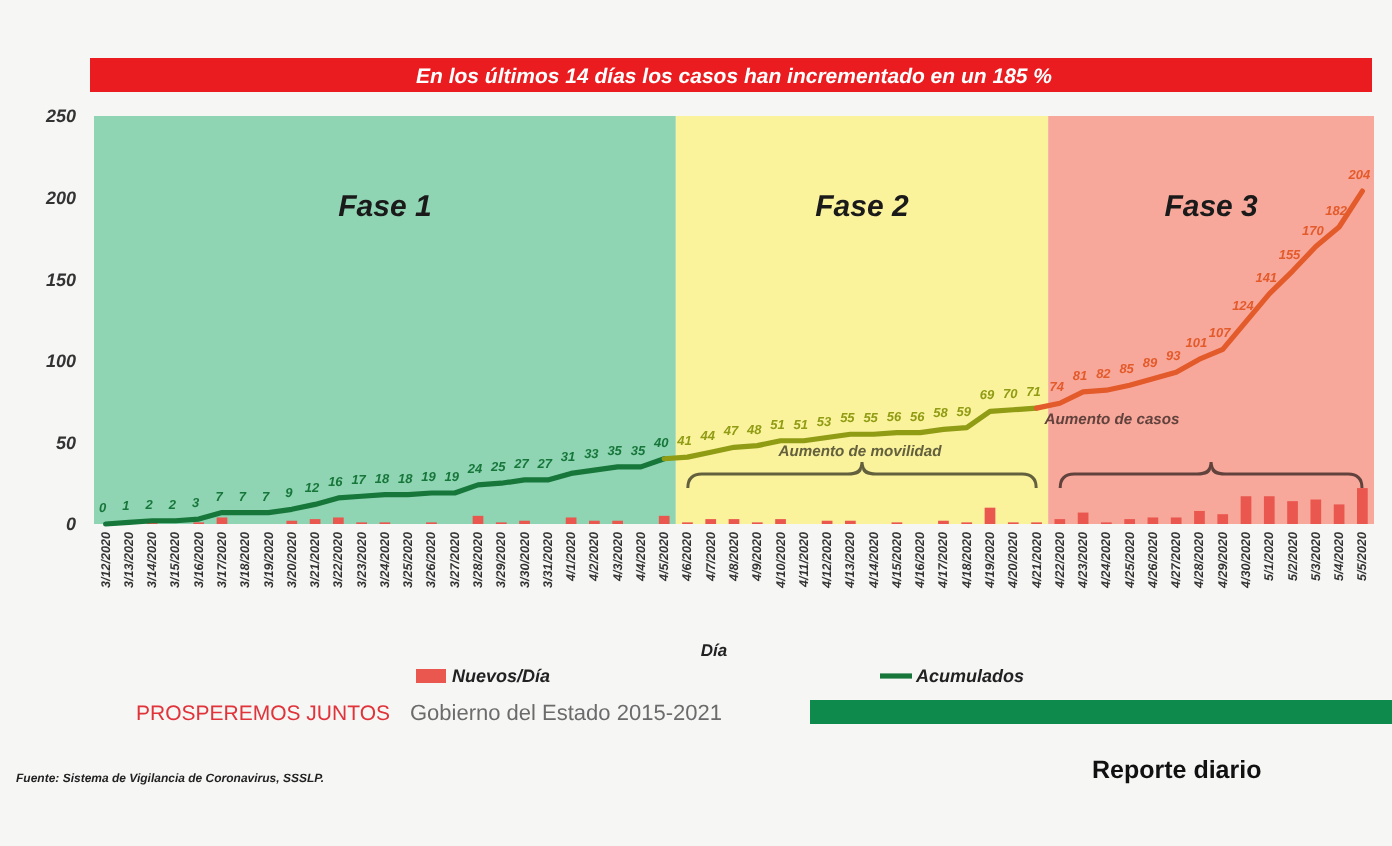  I want to click on text: PROSPEREMOS JUNTOS, so click(263, 714).